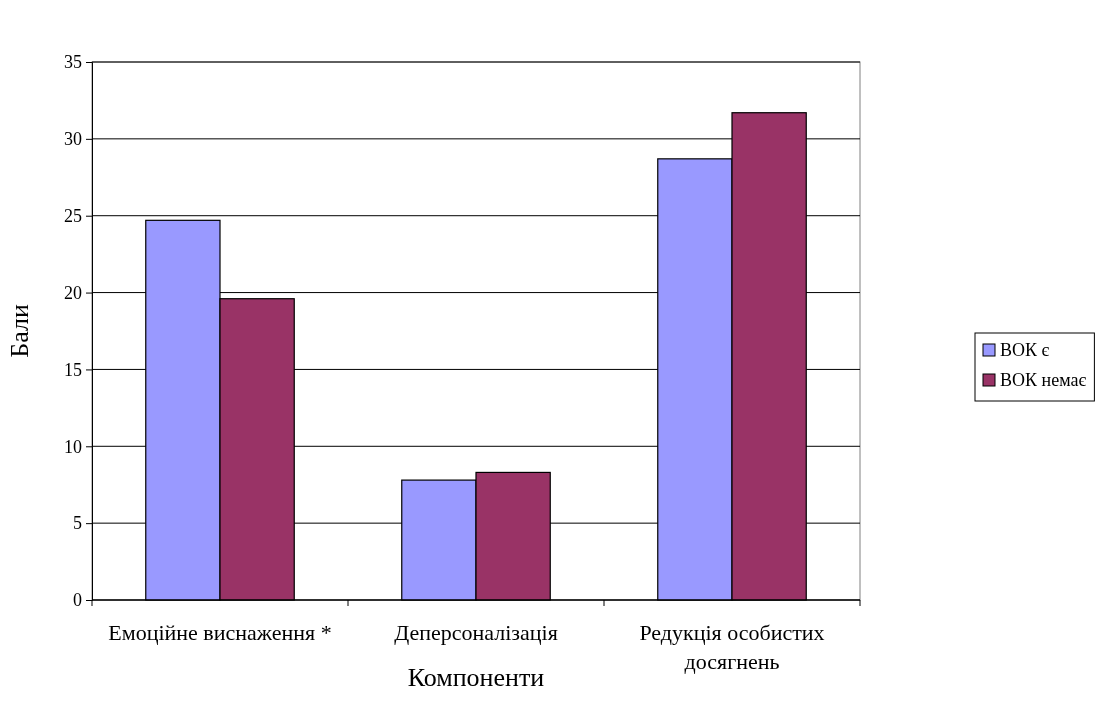 This screenshot has width=1113, height=711. What do you see at coordinates (1025, 350) in the screenshot?
I see `legend-label: ВОК є` at bounding box center [1025, 350].